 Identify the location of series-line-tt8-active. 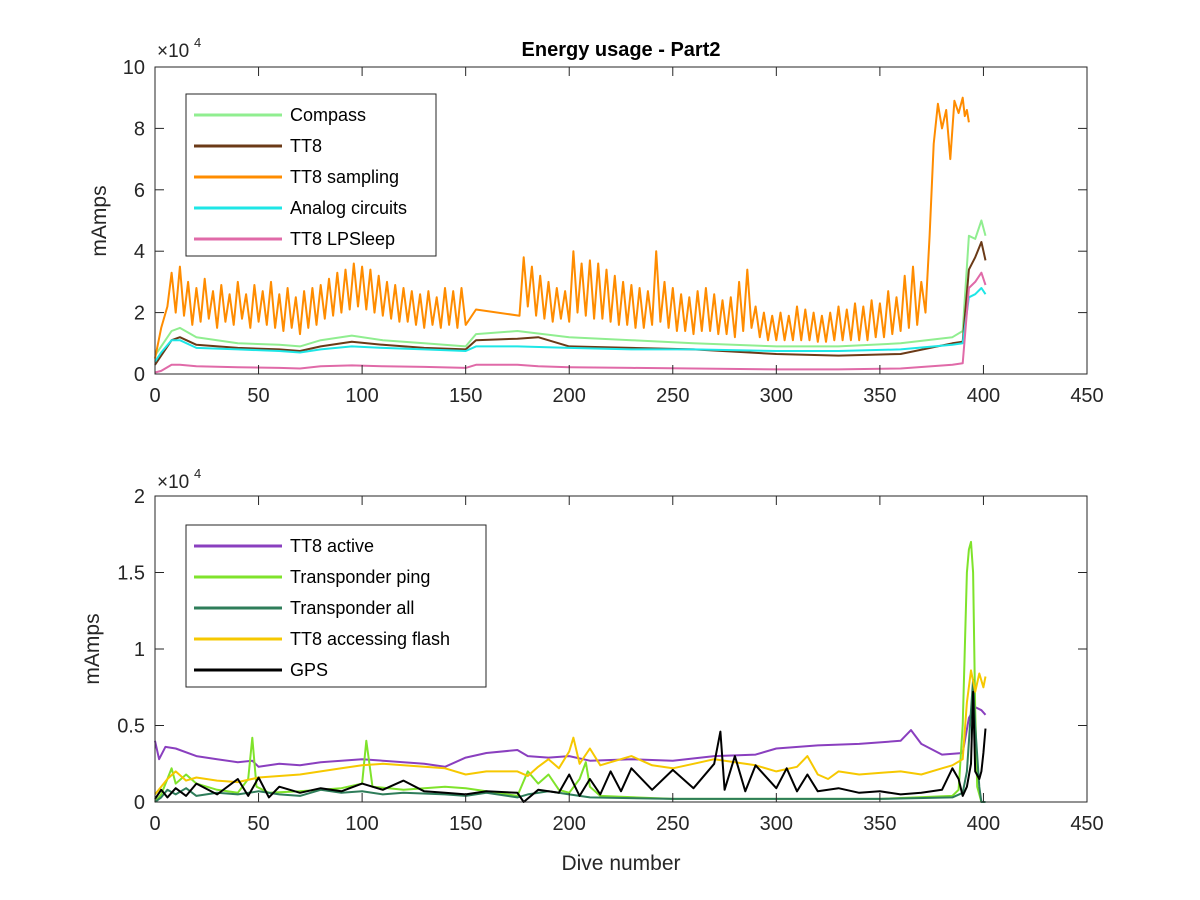
(570, 737).